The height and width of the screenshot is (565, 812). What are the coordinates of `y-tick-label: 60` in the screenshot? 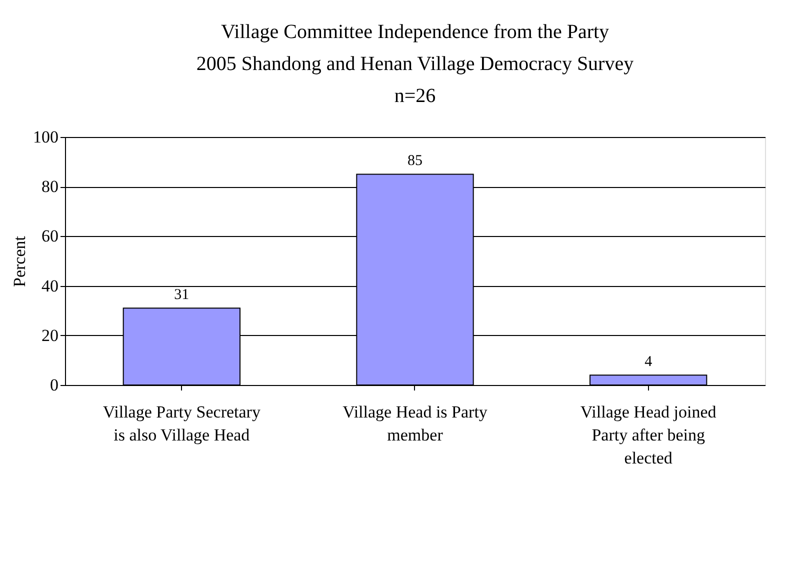 It's located at (50, 236).